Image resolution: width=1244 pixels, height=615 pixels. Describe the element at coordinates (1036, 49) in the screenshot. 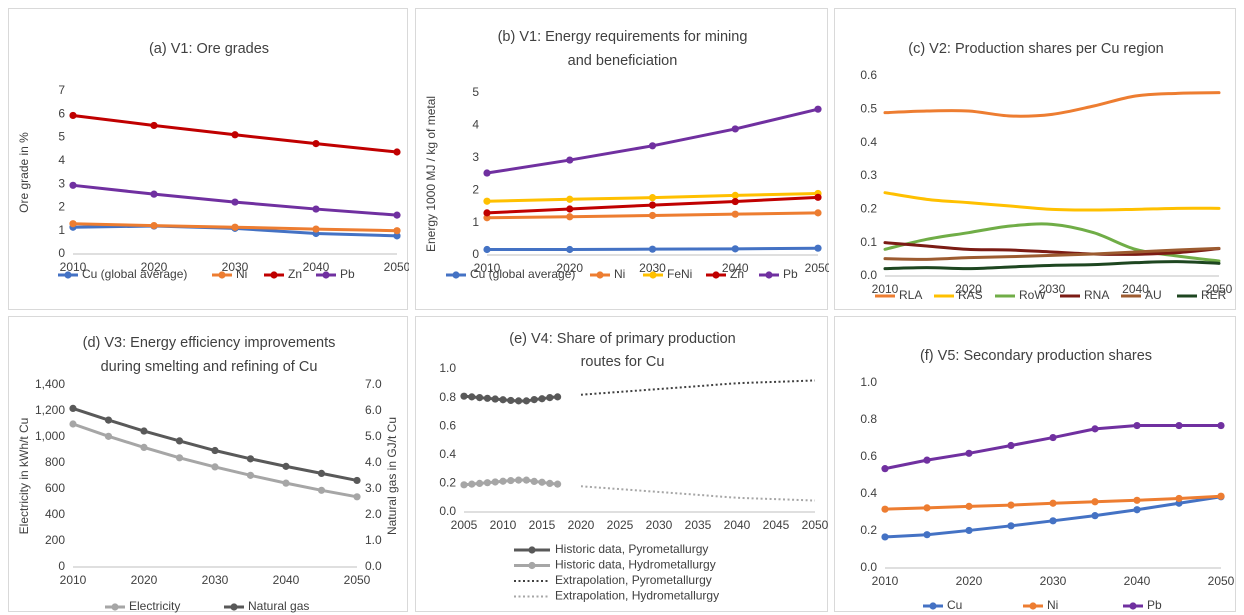

I see `chart-title: (c) V2: Production shares per Cu region` at that location.